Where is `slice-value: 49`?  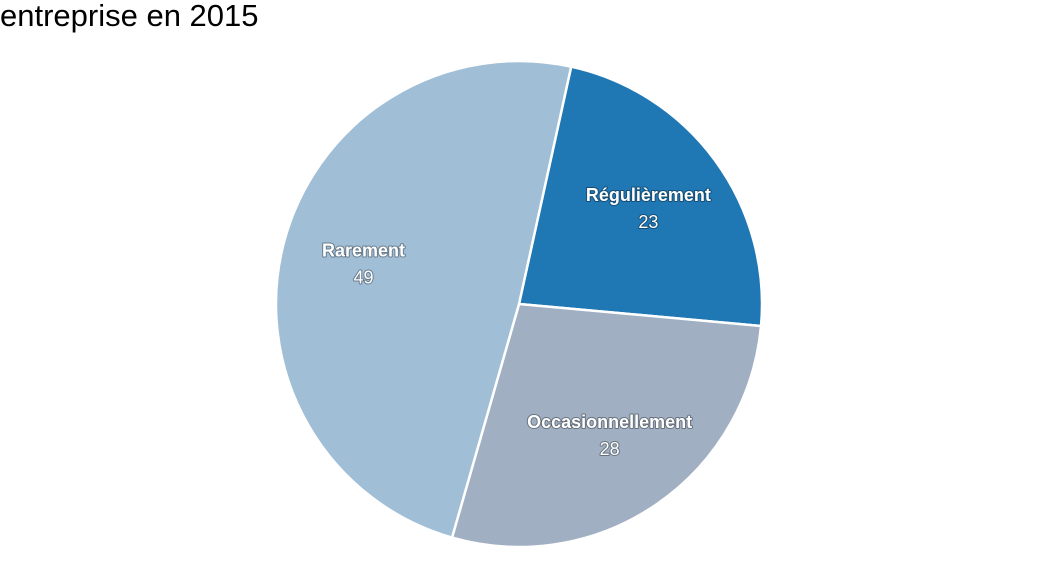
slice-value: 49 is located at coordinates (364, 277).